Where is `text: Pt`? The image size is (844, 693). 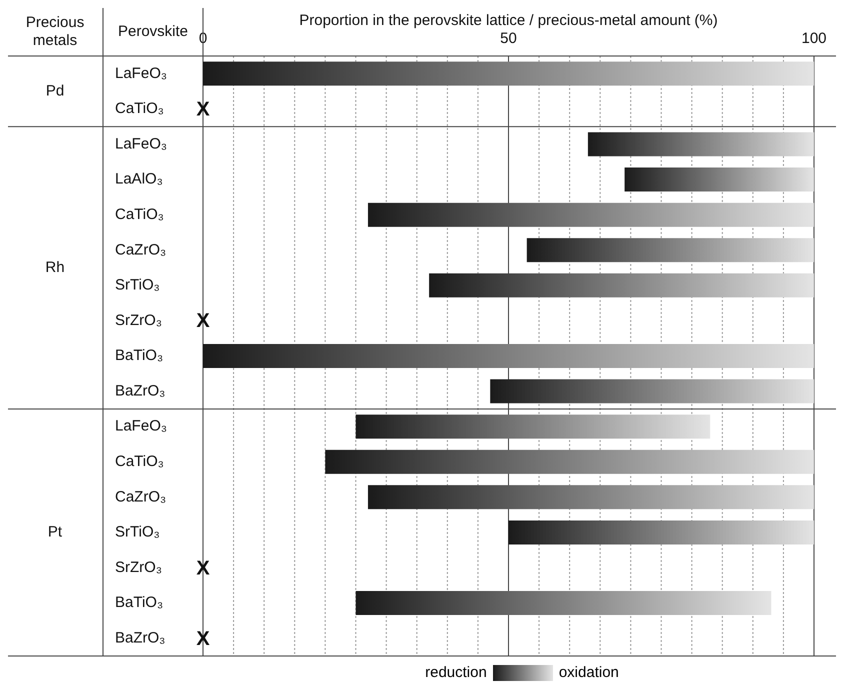
text: Pt is located at coordinates (55, 532).